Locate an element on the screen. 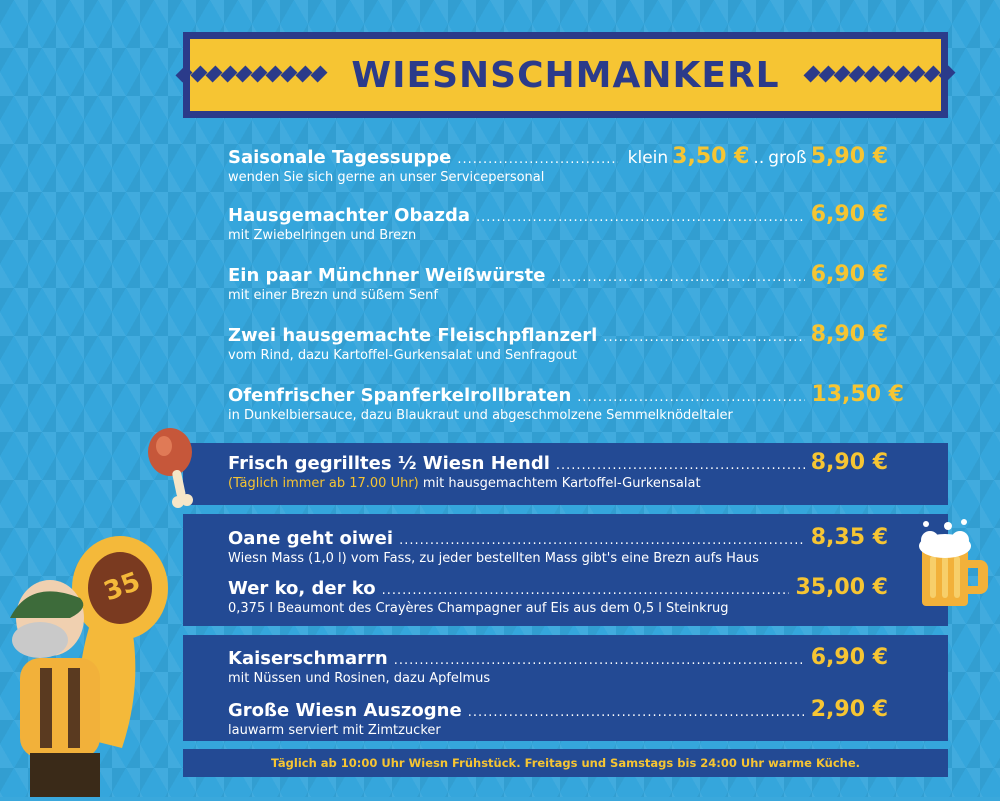 The image size is (1000, 801). item-description: mit Zwiebelringen und Brezn is located at coordinates (322, 235).